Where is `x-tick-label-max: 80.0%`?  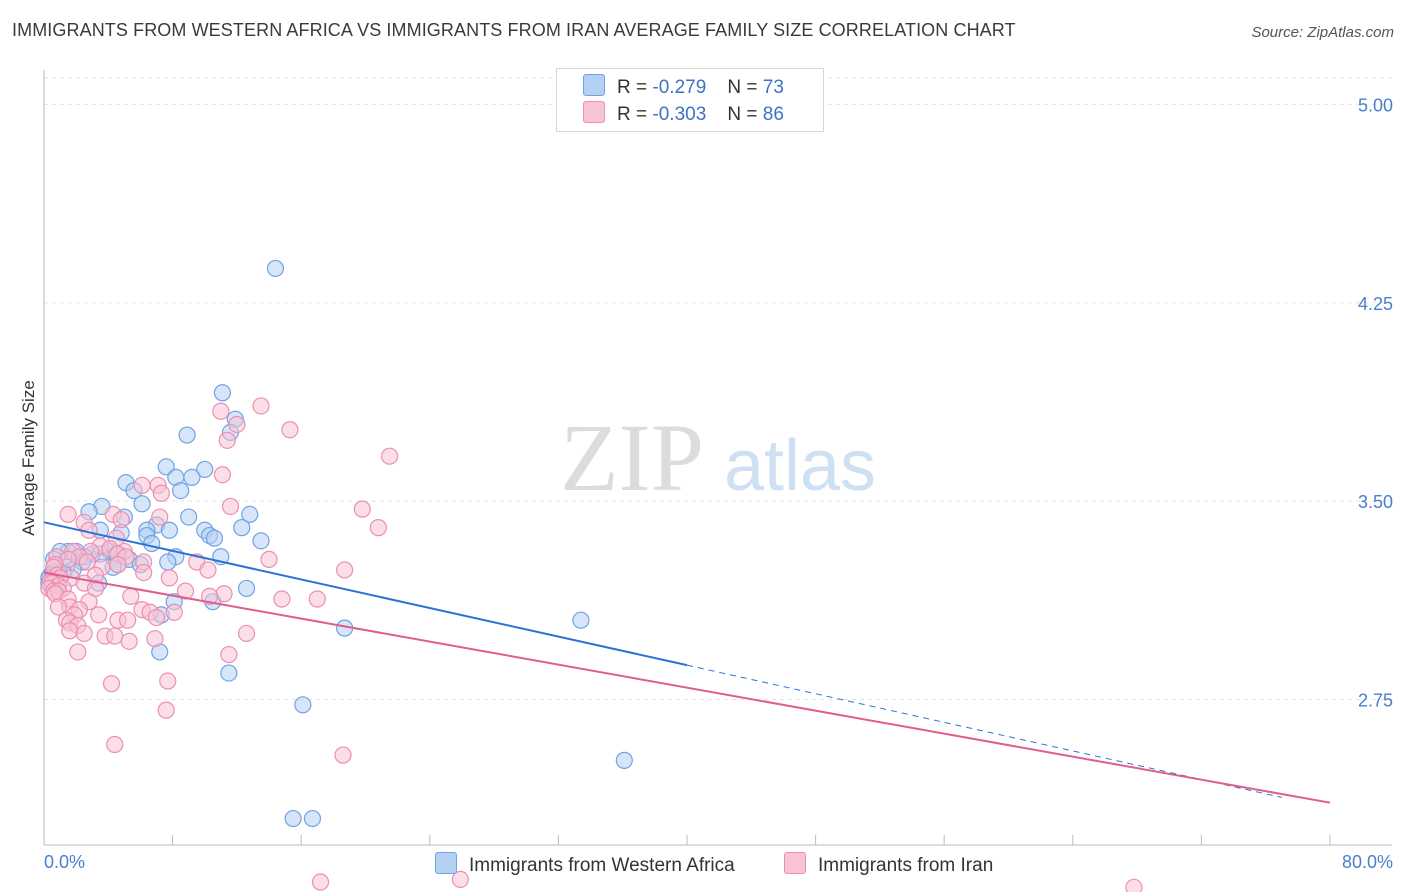 x-tick-label-max: 80.0% is located at coordinates (1367, 862).